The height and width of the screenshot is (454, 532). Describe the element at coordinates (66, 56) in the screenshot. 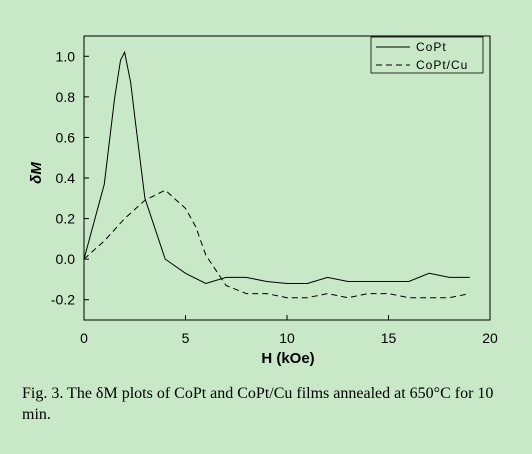

I see `y-tick-label: 1.0` at that location.